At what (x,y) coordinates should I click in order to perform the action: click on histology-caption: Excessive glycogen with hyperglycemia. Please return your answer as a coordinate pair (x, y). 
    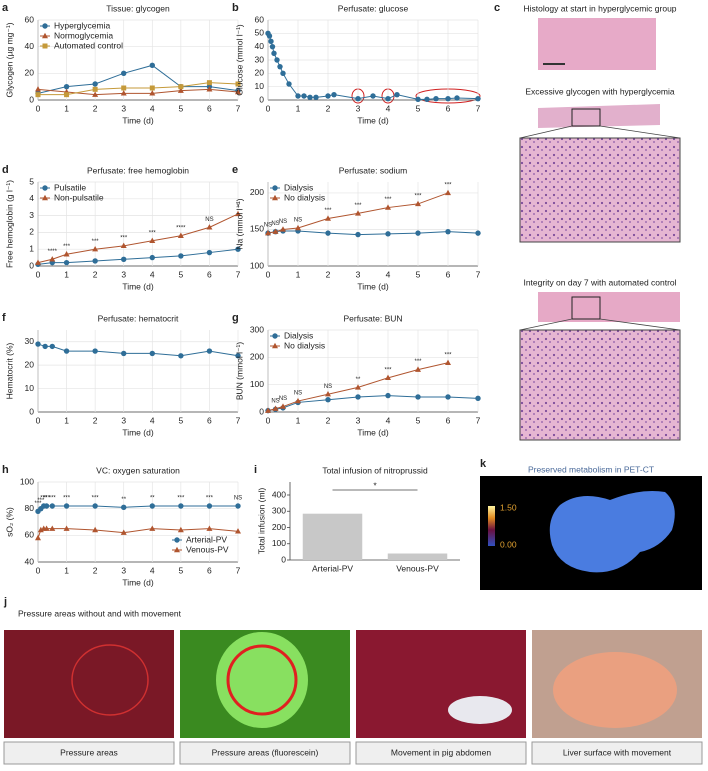
    Looking at the image, I should click on (600, 91).